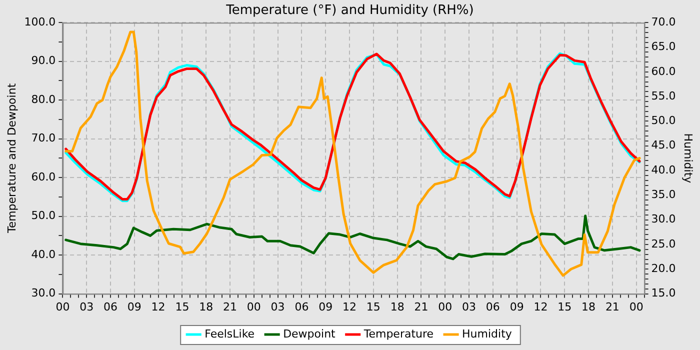  What do you see at coordinates (43, 99) in the screenshot?
I see `y-tick-label: 80.0` at bounding box center [43, 99].